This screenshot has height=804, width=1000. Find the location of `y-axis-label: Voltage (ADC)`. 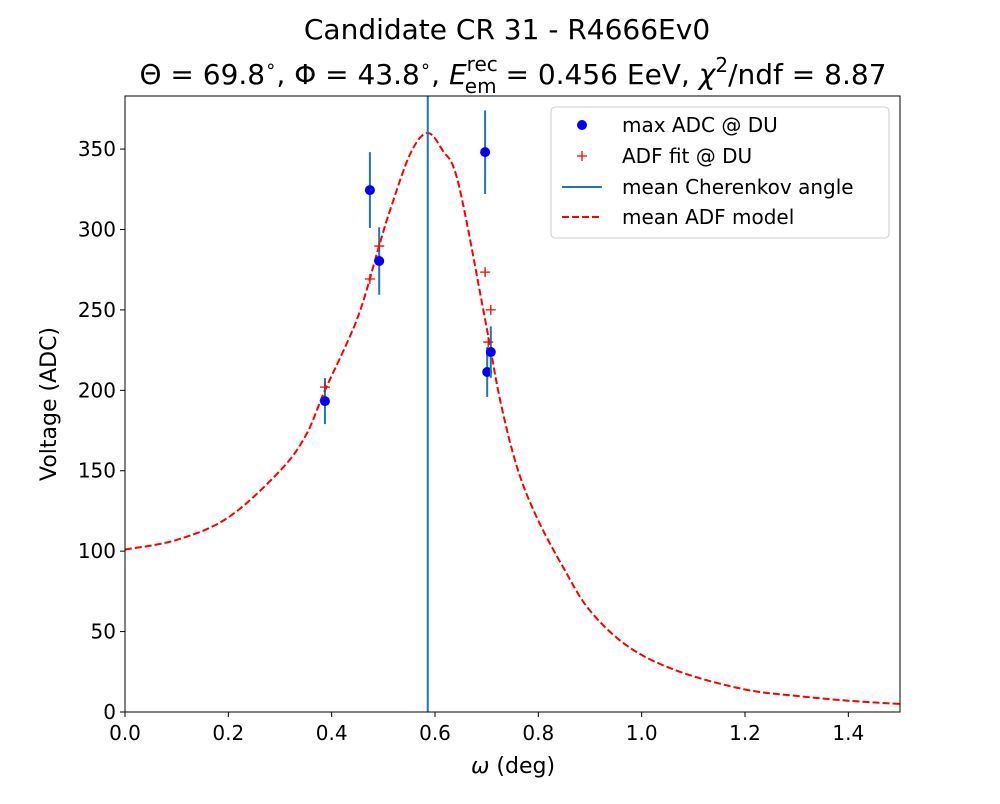

y-axis-label: Voltage (ADC) is located at coordinates (49, 404).